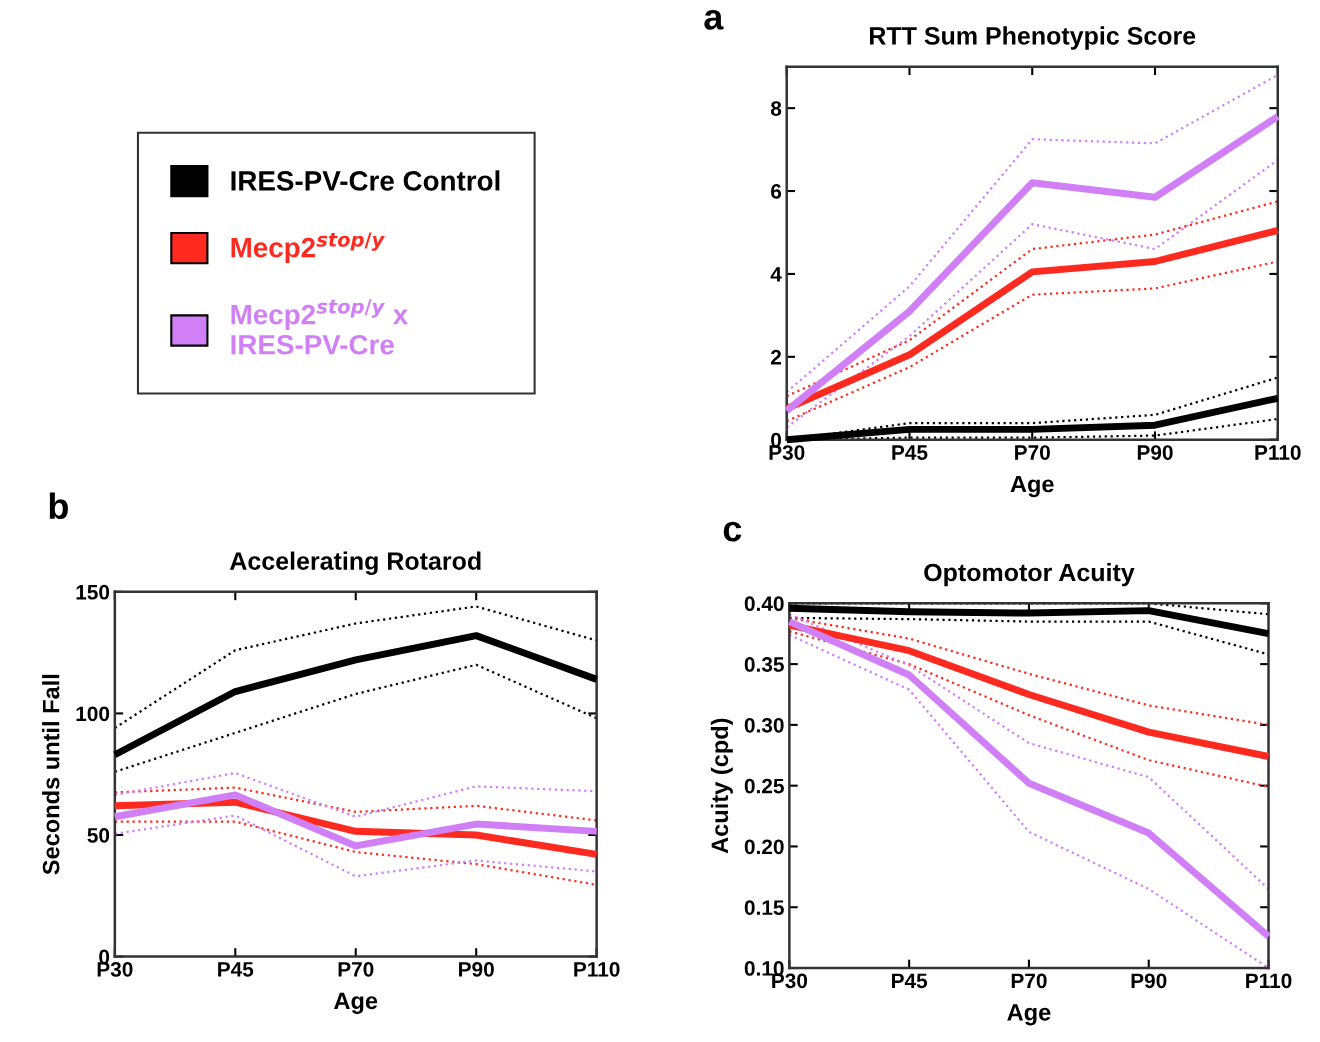 Image resolution: width=1320 pixels, height=1042 pixels. What do you see at coordinates (1033, 38) in the screenshot?
I see `chart-title: RTT Sum Phenotypic Score` at bounding box center [1033, 38].